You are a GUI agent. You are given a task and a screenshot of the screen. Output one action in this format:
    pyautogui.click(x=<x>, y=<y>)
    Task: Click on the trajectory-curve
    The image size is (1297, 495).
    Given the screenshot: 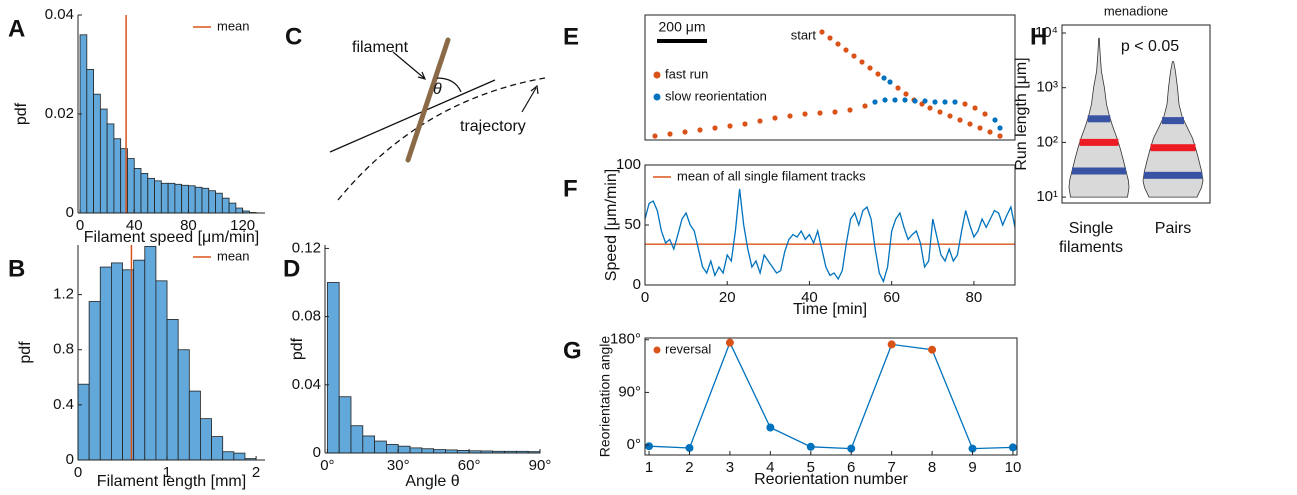 What is the action you would take?
    pyautogui.click(x=441, y=139)
    